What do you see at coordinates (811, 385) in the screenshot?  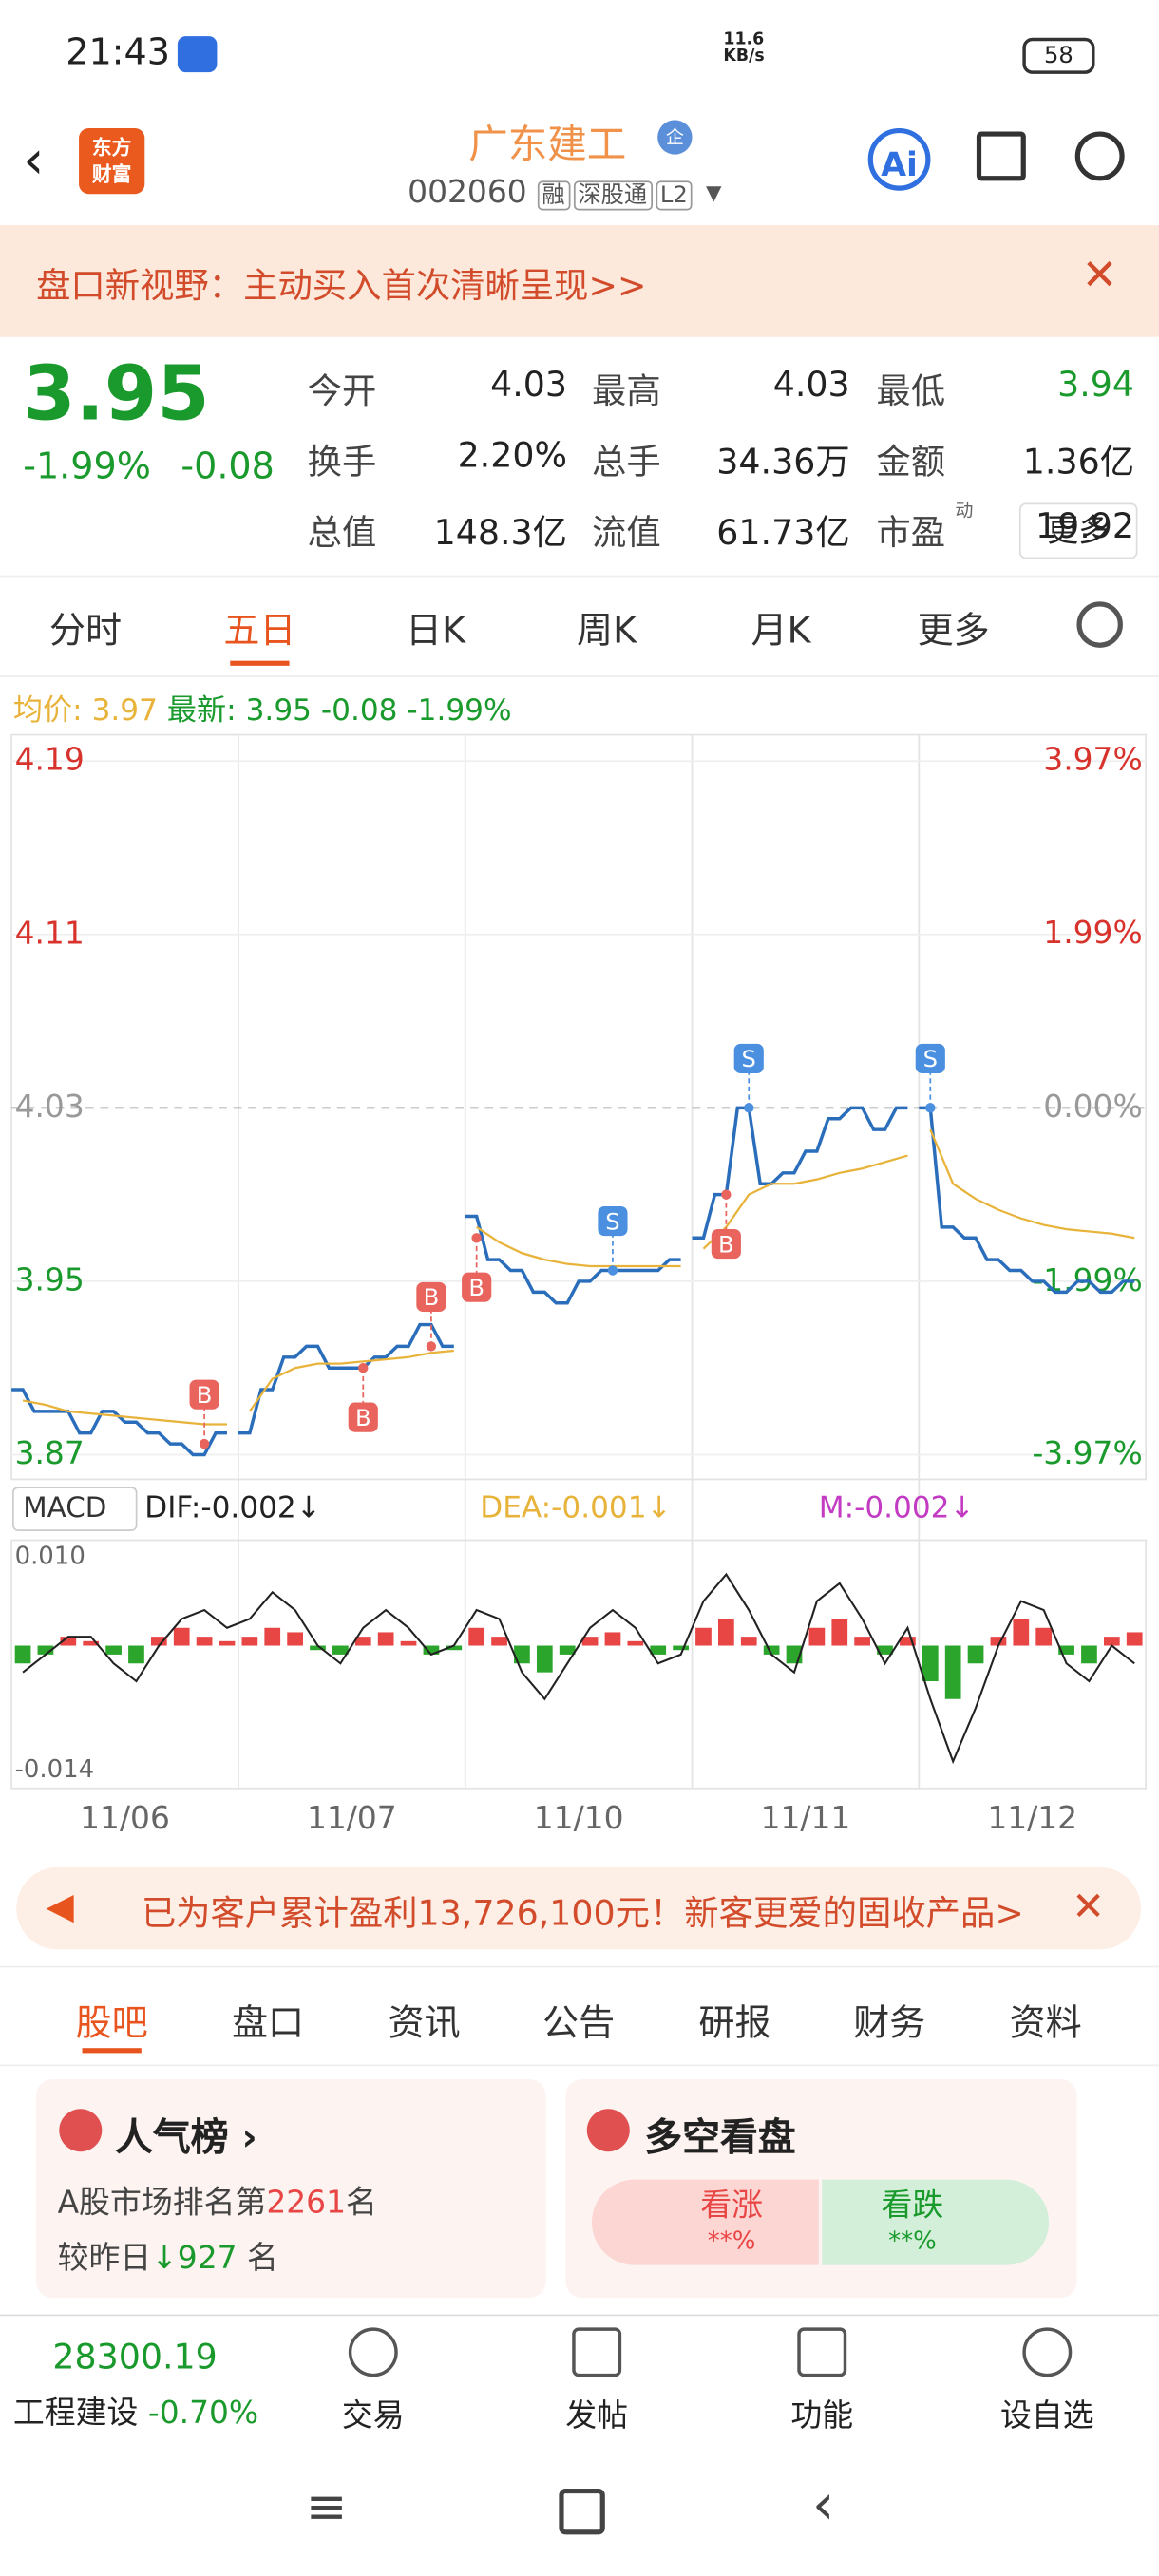 I see `field-value: 4.03` at bounding box center [811, 385].